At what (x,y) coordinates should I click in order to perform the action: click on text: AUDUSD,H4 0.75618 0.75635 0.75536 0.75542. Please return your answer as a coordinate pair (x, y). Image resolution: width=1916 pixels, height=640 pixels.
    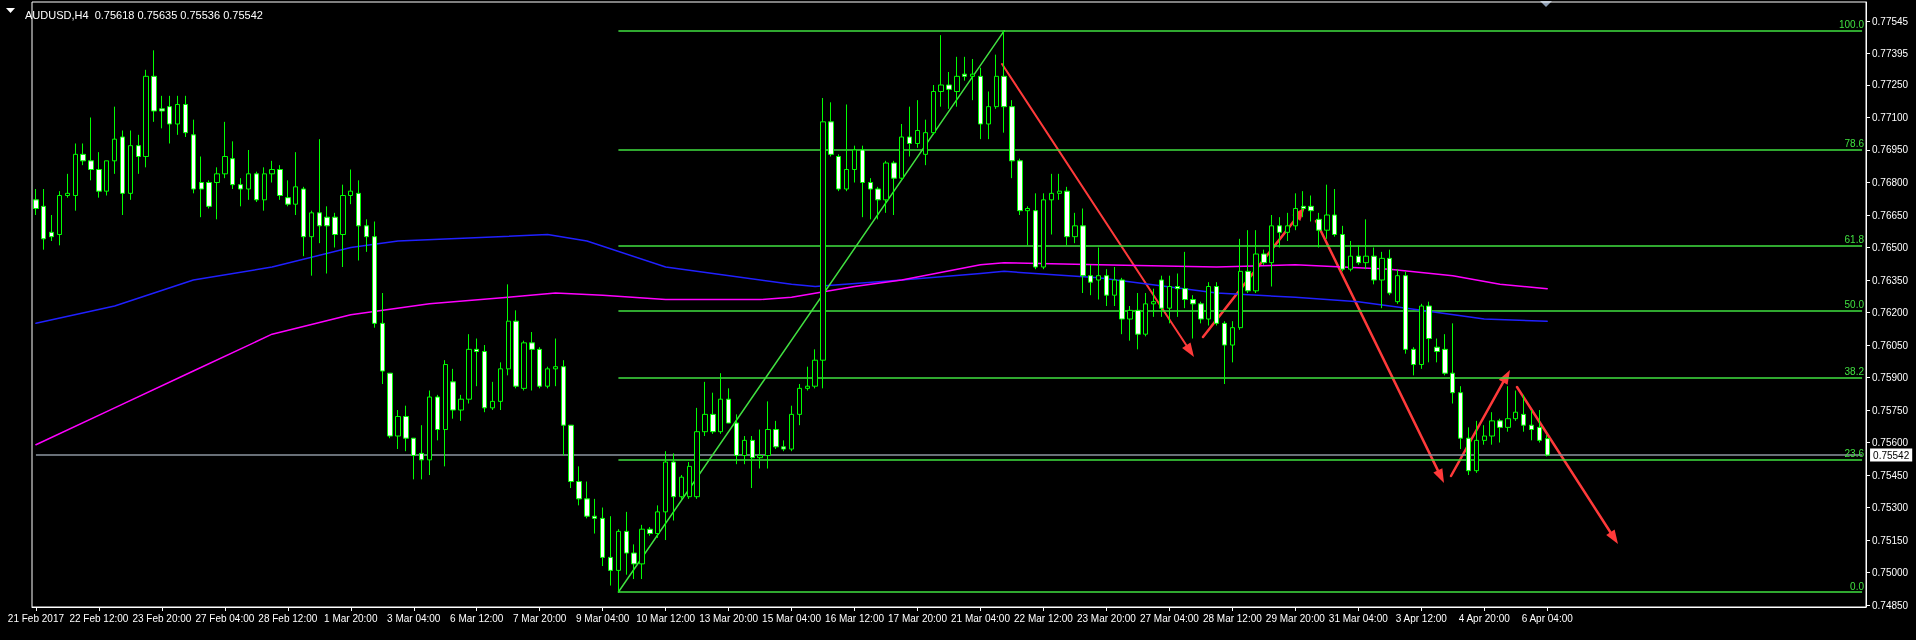
    Looking at the image, I should click on (144, 14).